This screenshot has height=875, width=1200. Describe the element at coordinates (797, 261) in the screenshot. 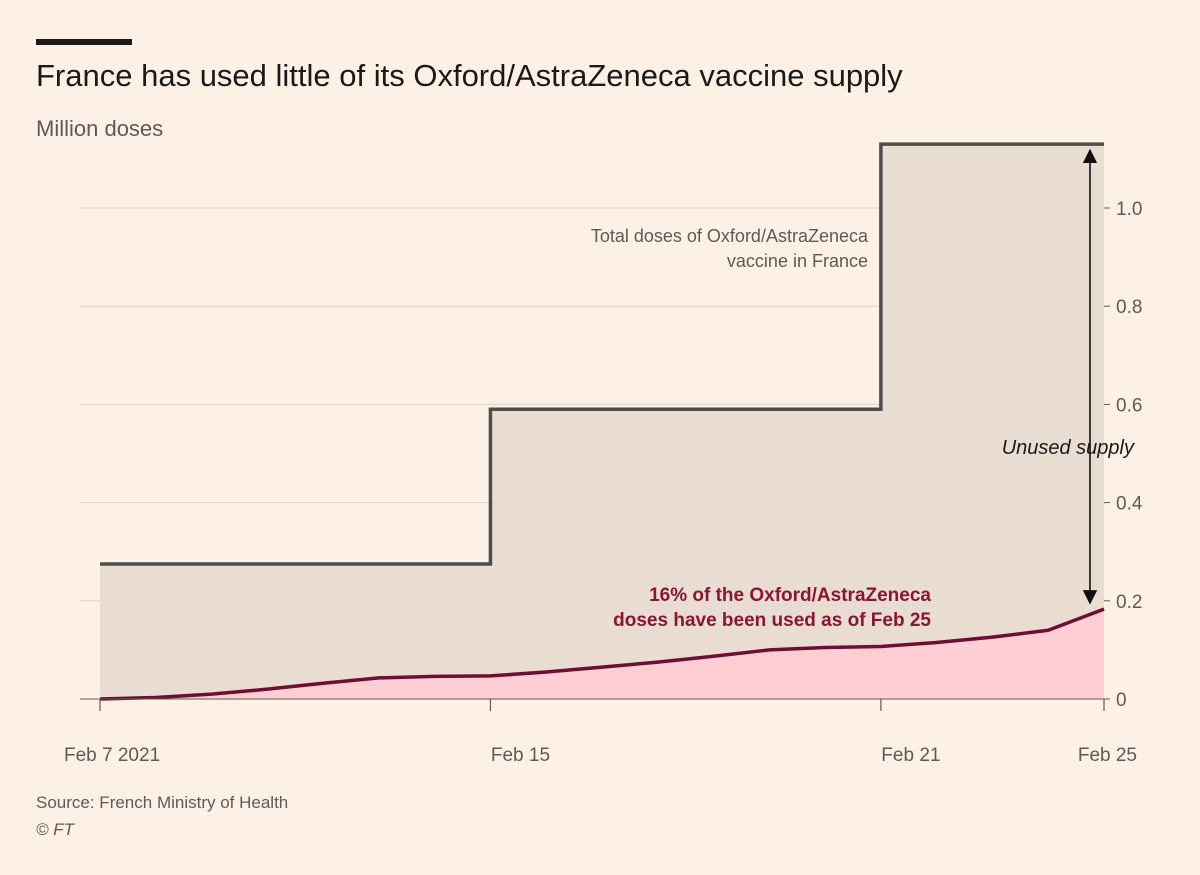

I see `supply-annotation-line2: vaccine in France` at that location.